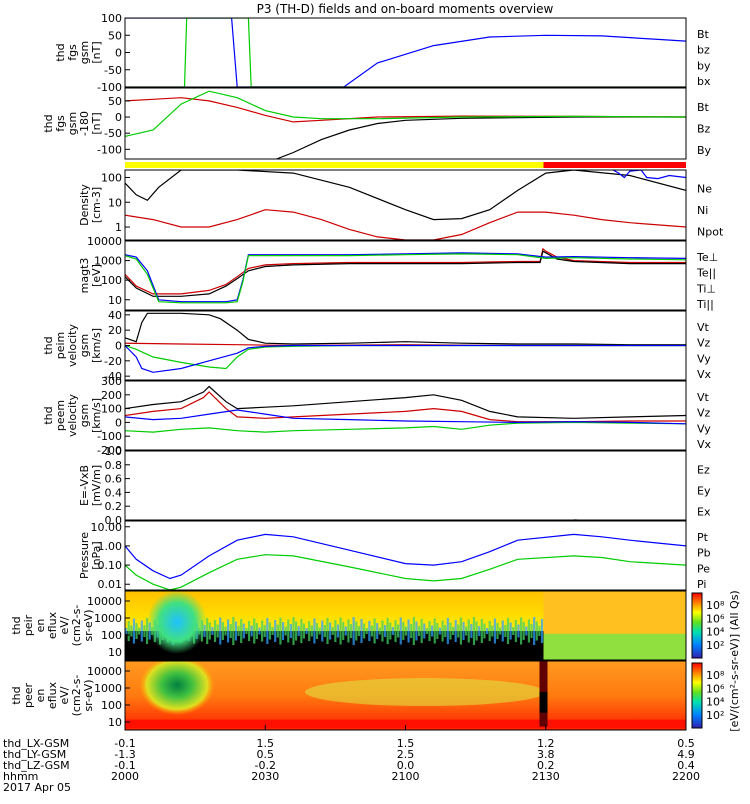 This screenshot has width=750, height=804. I want to click on y-axis-label: [km/s], so click(96, 345).